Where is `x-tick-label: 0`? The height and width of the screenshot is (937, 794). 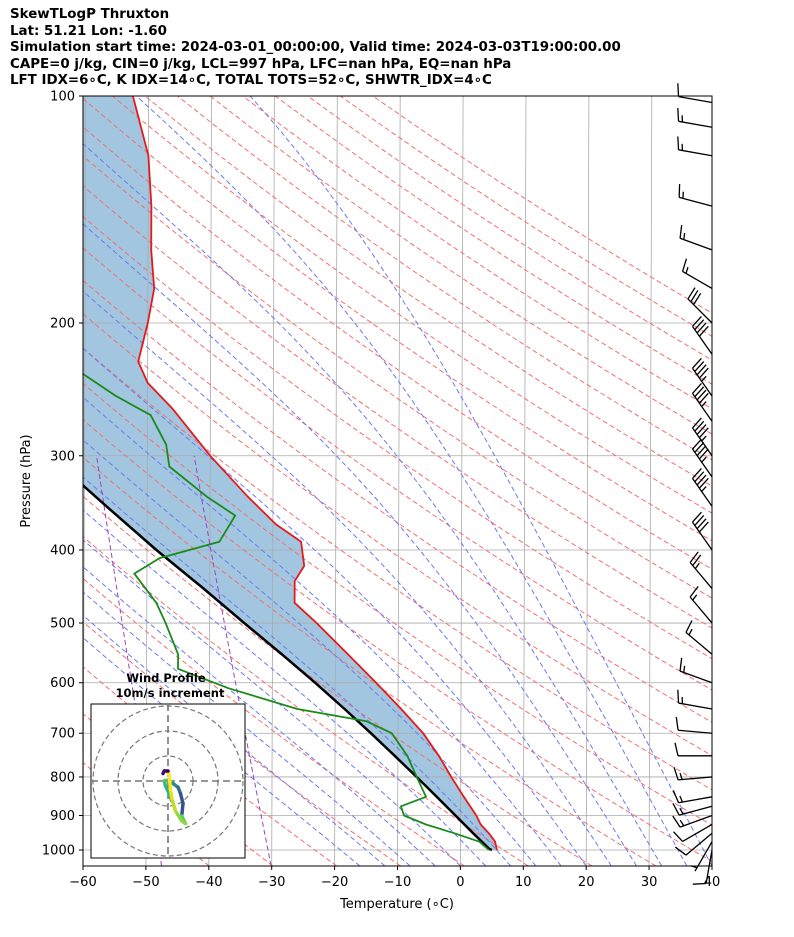 x-tick-label: 0 is located at coordinates (460, 882).